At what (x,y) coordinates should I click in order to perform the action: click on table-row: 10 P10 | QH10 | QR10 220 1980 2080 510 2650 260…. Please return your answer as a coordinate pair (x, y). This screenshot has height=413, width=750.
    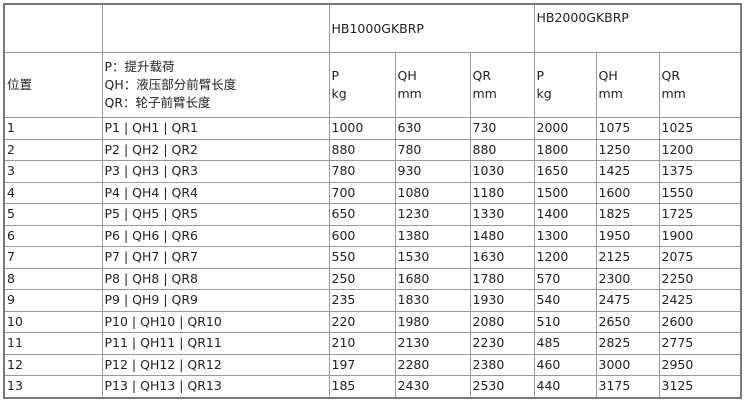
    Looking at the image, I should click on (372, 321).